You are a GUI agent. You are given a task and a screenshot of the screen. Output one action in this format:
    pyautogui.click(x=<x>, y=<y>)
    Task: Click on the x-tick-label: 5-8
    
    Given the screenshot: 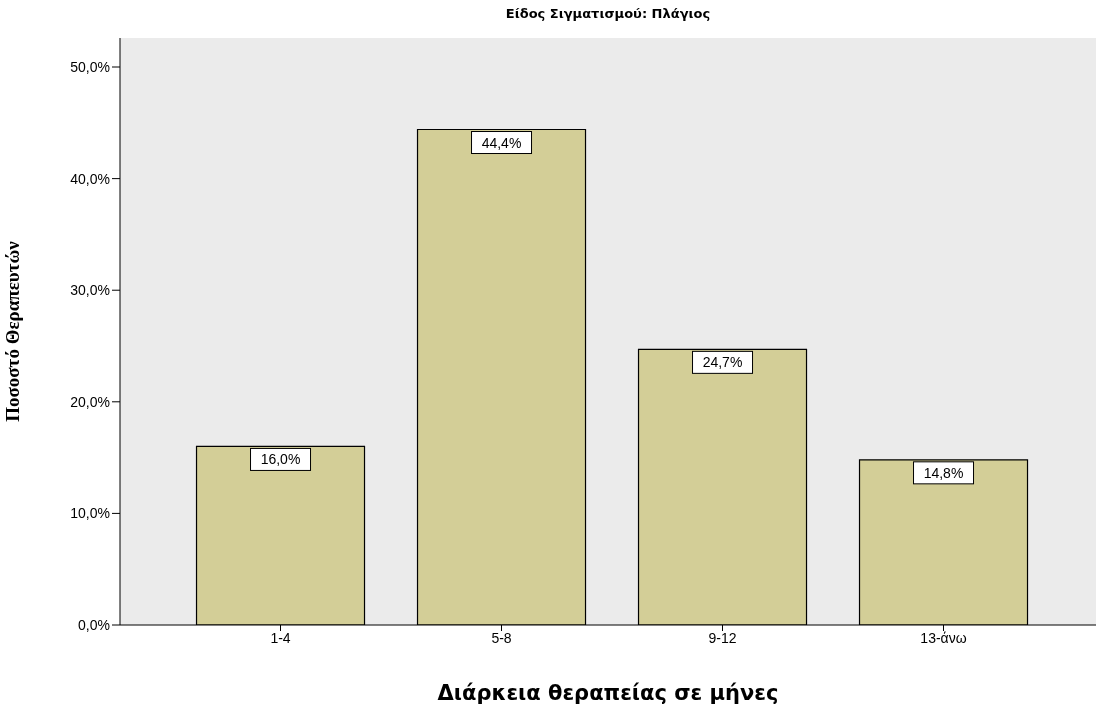 What is the action you would take?
    pyautogui.click(x=501, y=637)
    